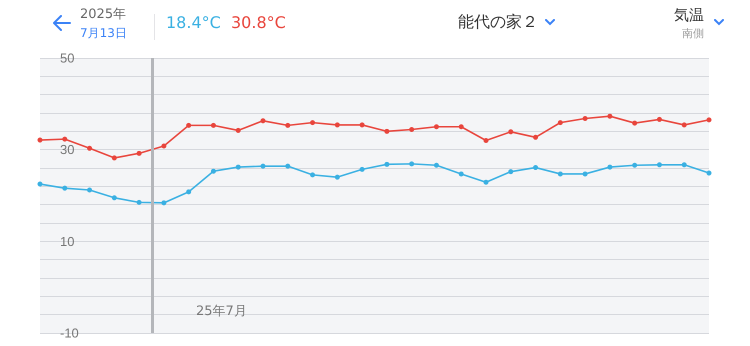 This screenshot has height=346, width=750. What do you see at coordinates (103, 33) in the screenshot?
I see `text: 7月13日` at bounding box center [103, 33].